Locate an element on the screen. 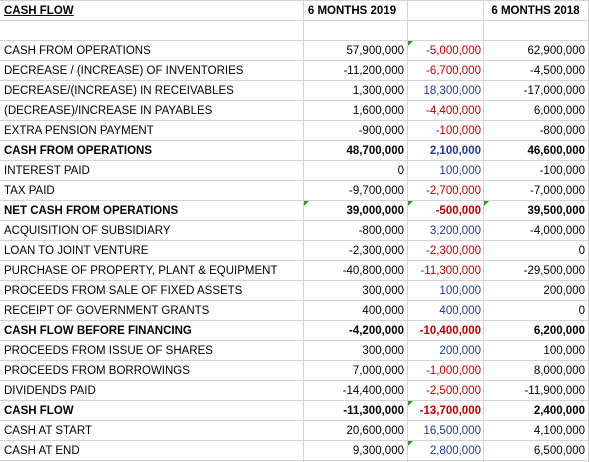 Image resolution: width=589 pixels, height=462 pixels. row-label: INTEREST PAID is located at coordinates (47, 171).